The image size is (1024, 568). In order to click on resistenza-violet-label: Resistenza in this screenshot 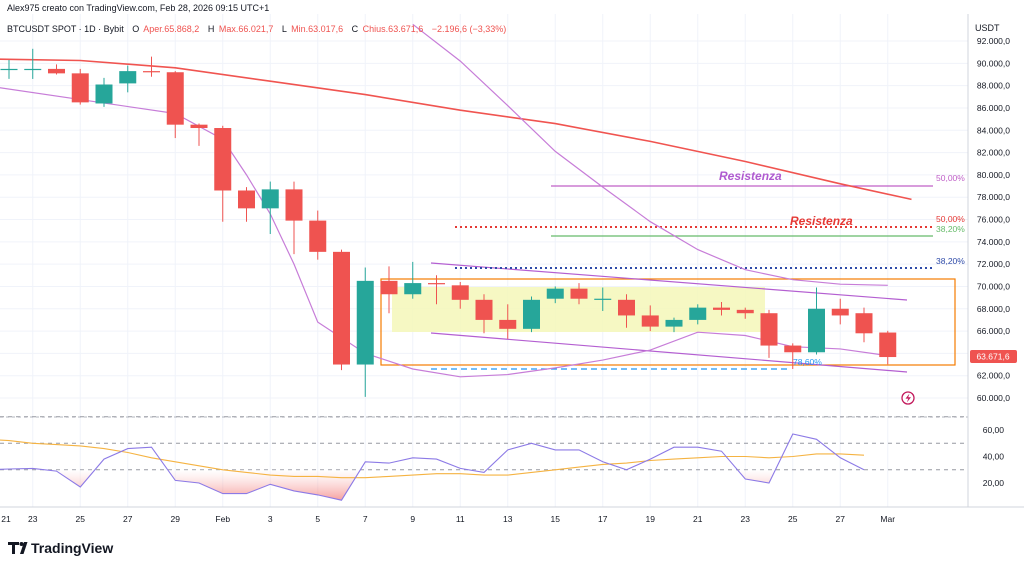, I will do `click(750, 176)`.